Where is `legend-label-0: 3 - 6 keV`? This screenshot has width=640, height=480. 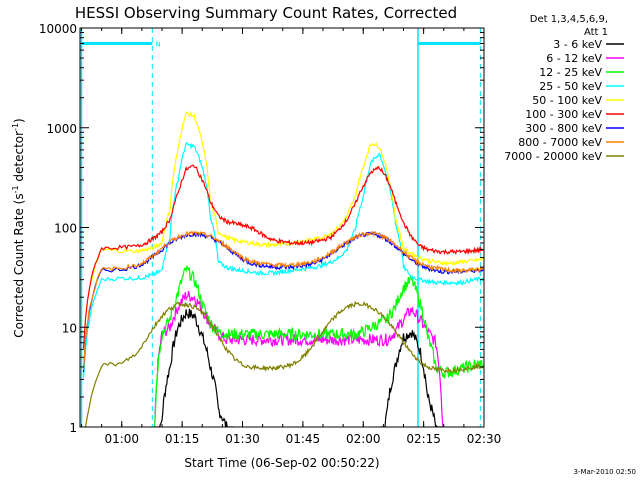
legend-label-0: 3 - 6 keV is located at coordinates (577, 44).